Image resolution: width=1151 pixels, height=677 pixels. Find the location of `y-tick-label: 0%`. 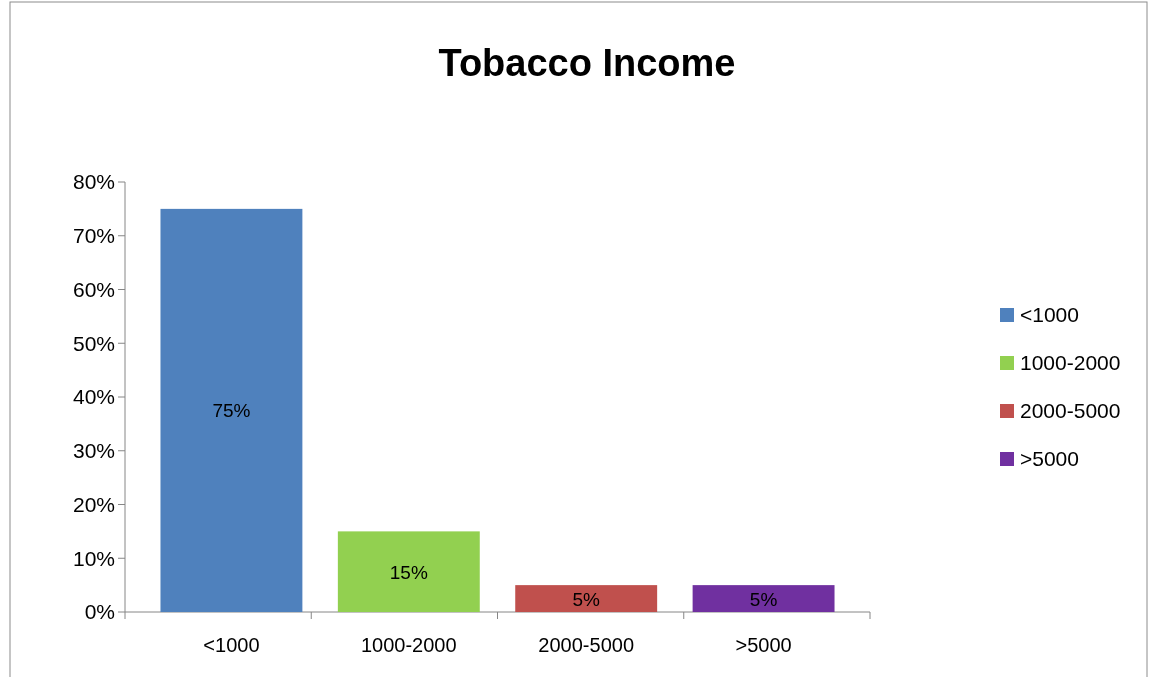

y-tick-label: 0% is located at coordinates (99, 612).